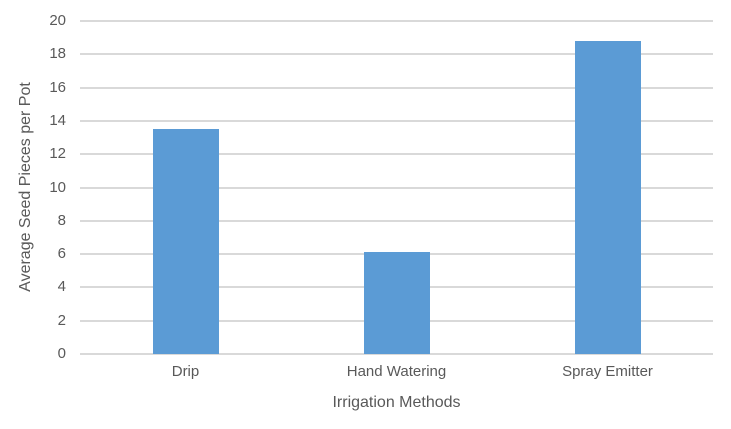 The width and height of the screenshot is (731, 429). I want to click on y-tick-label: 0, so click(61, 353).